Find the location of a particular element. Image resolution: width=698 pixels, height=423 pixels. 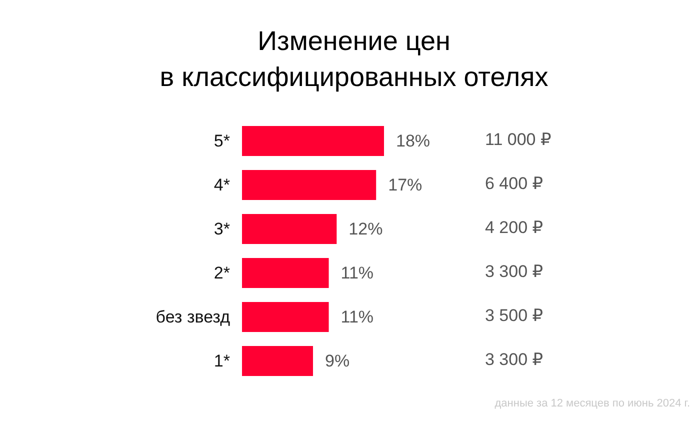

y-tick-label: 1* is located at coordinates (222, 361).